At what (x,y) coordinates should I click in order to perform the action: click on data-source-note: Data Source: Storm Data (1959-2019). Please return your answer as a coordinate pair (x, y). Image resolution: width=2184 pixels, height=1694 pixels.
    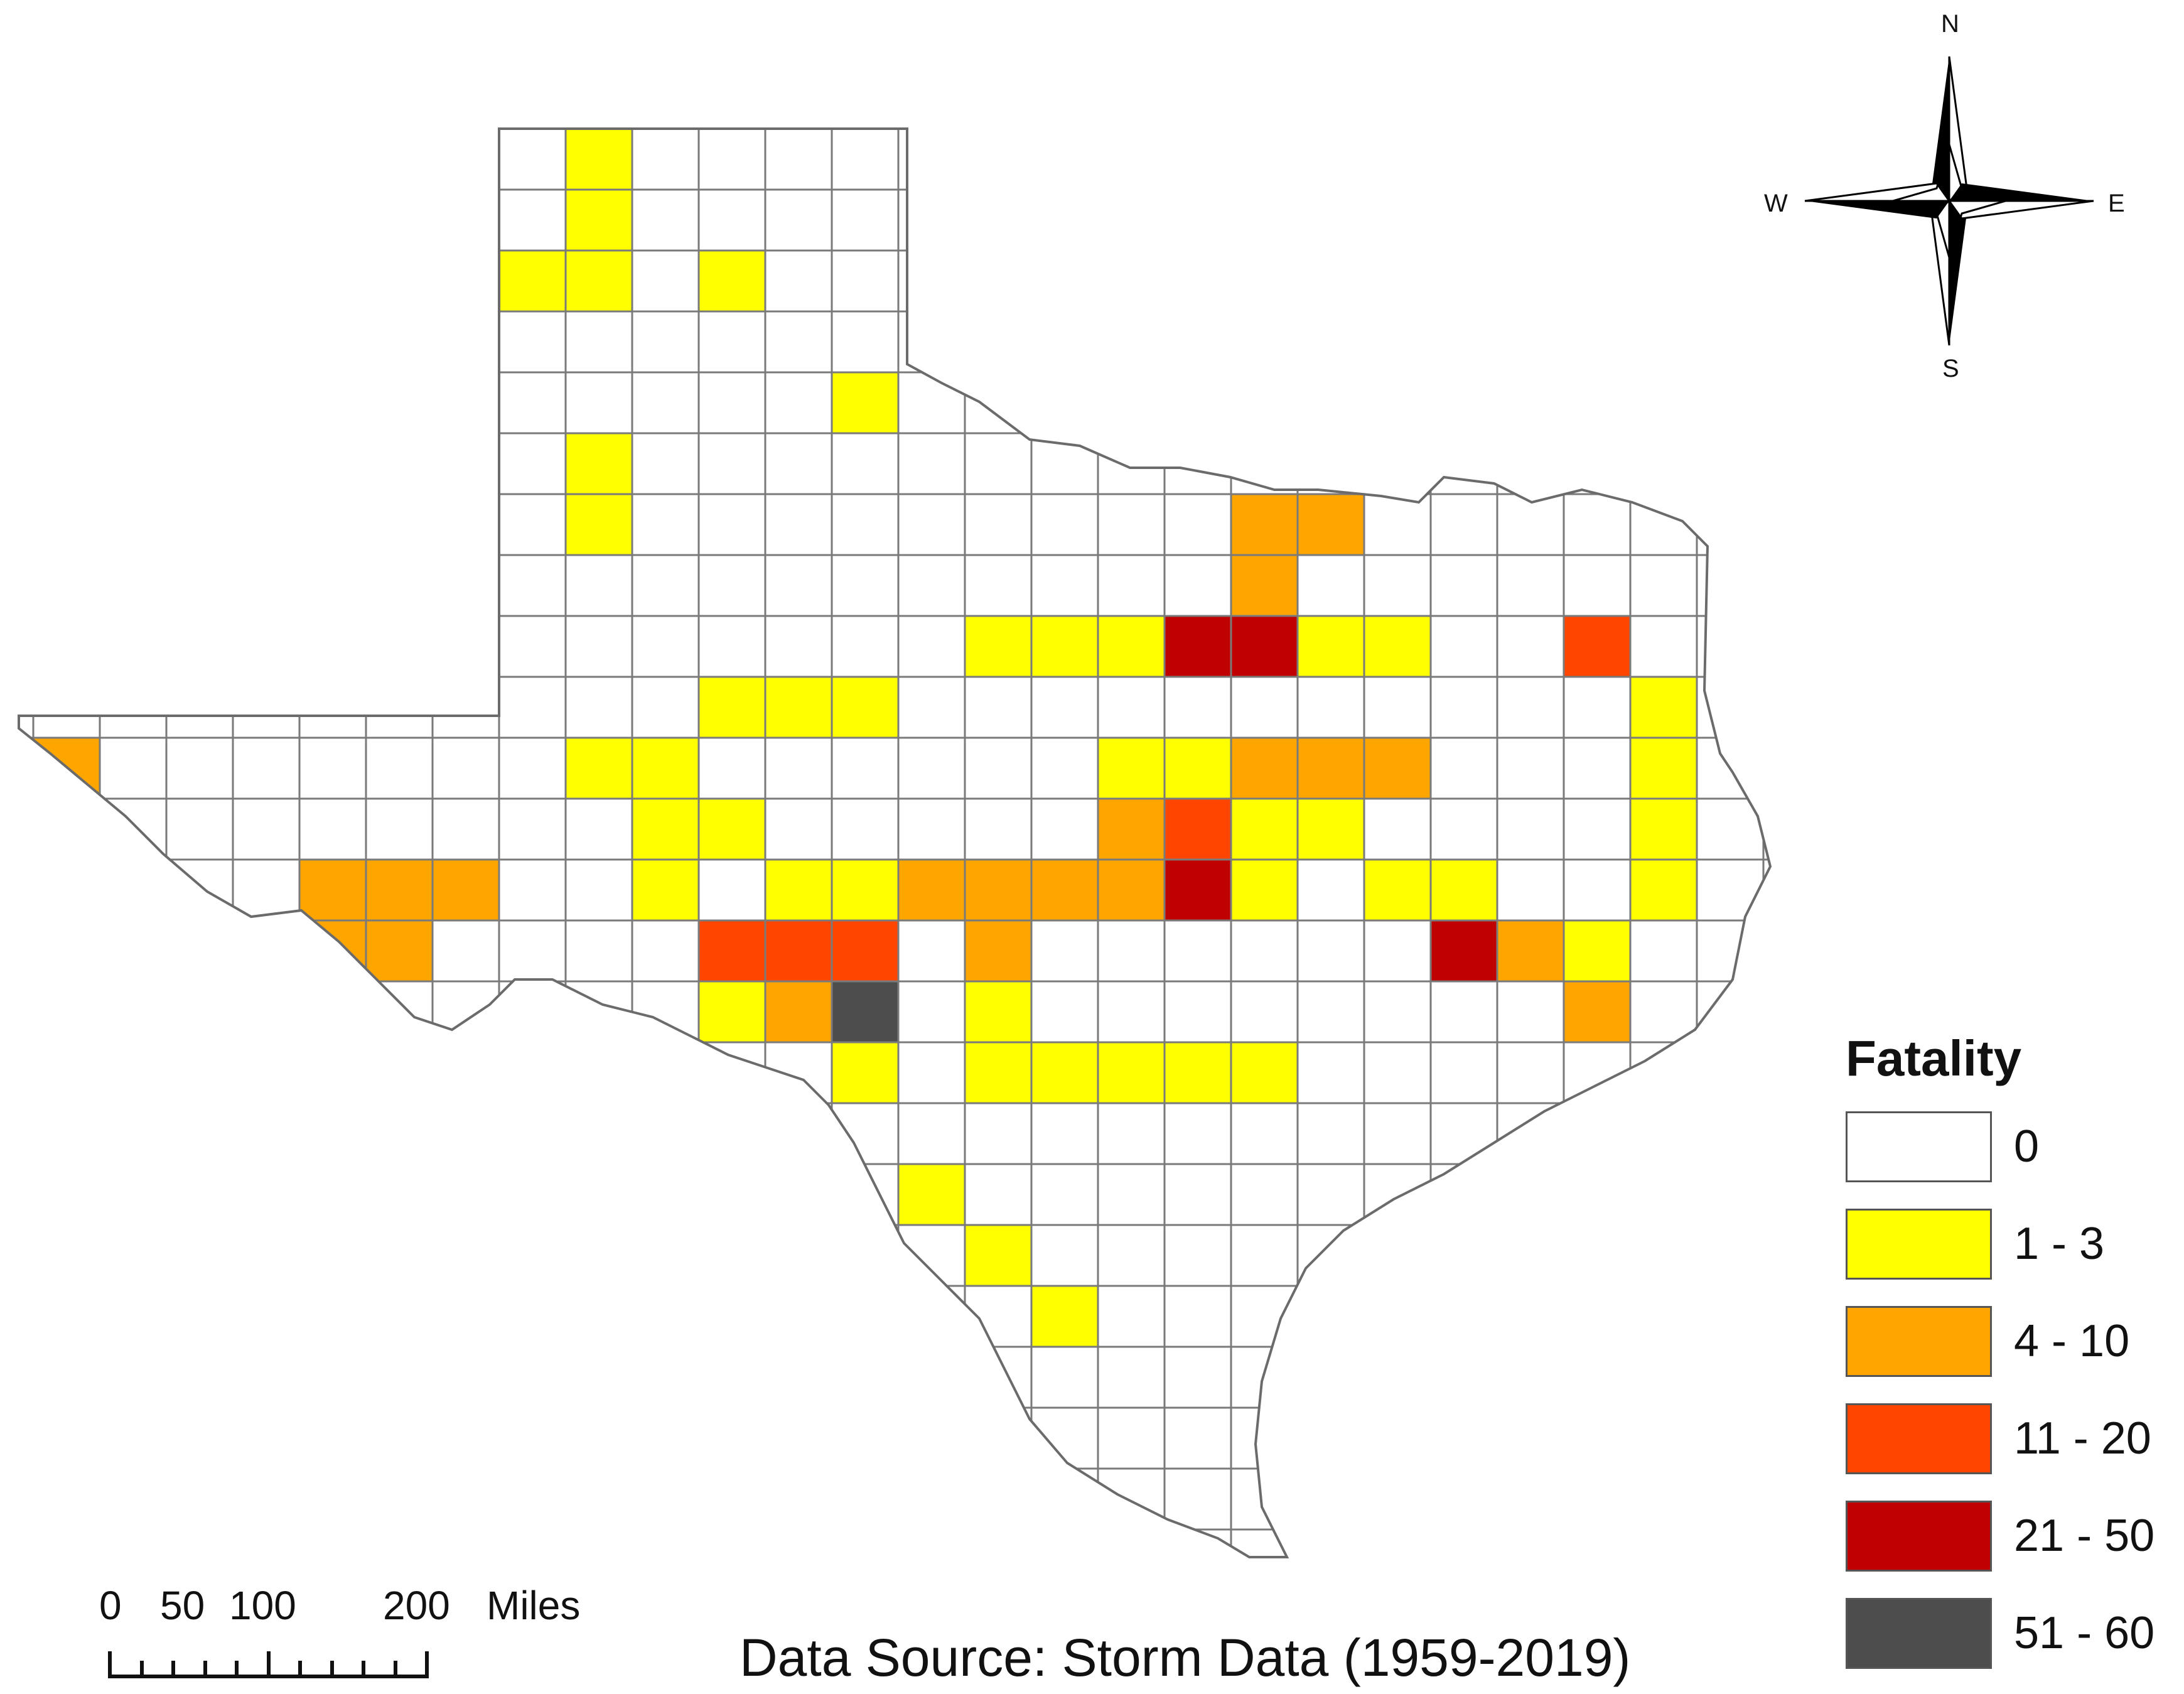
    Looking at the image, I should click on (1185, 1657).